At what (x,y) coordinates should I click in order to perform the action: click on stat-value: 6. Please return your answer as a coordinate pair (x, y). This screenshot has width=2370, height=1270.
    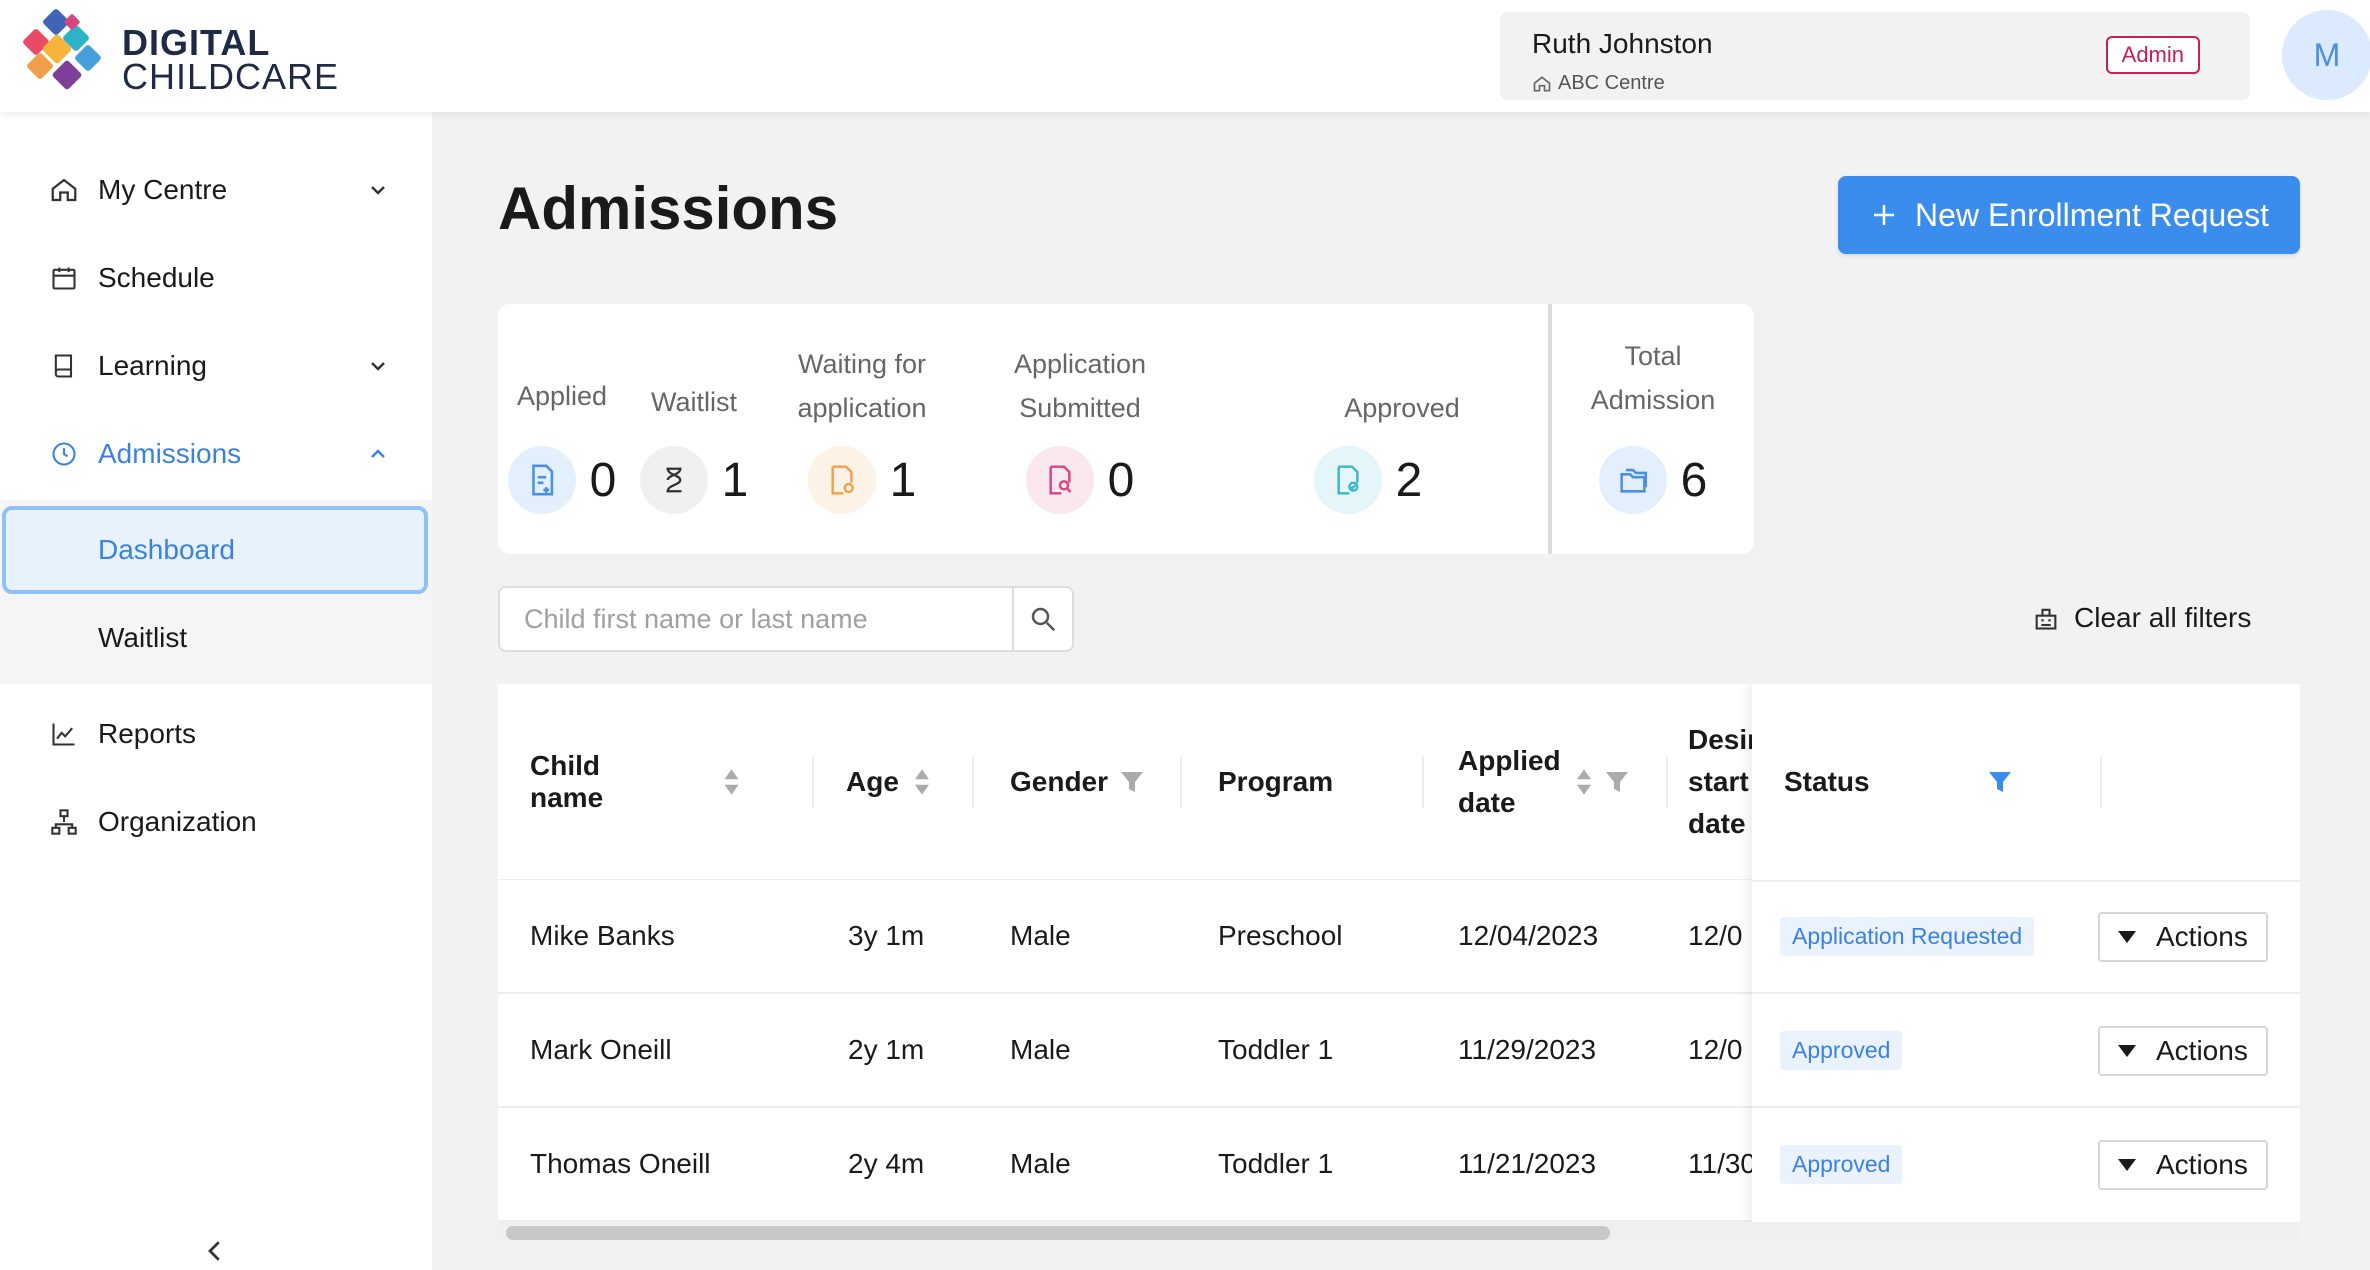
    Looking at the image, I should click on (1694, 480).